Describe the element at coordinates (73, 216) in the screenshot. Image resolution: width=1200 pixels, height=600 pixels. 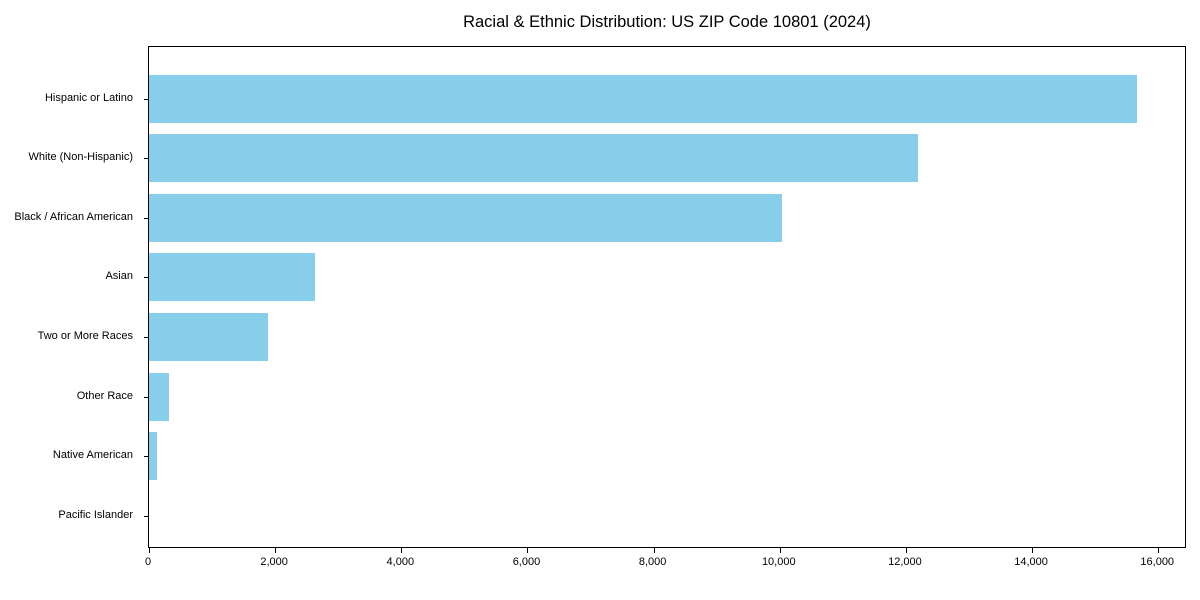
I see `category-label: Black / African American` at that location.